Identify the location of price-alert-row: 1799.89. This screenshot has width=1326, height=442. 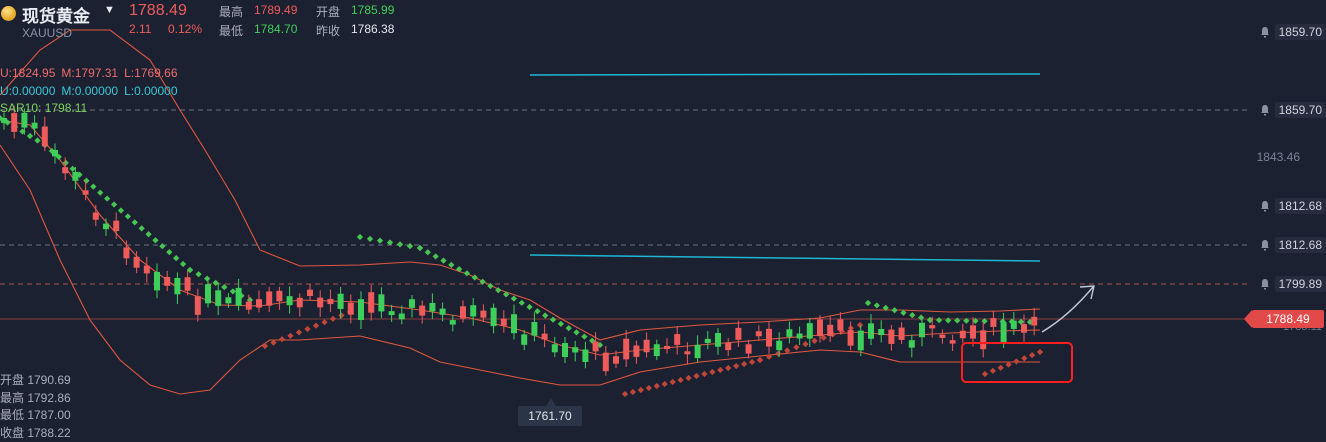
(1292, 284).